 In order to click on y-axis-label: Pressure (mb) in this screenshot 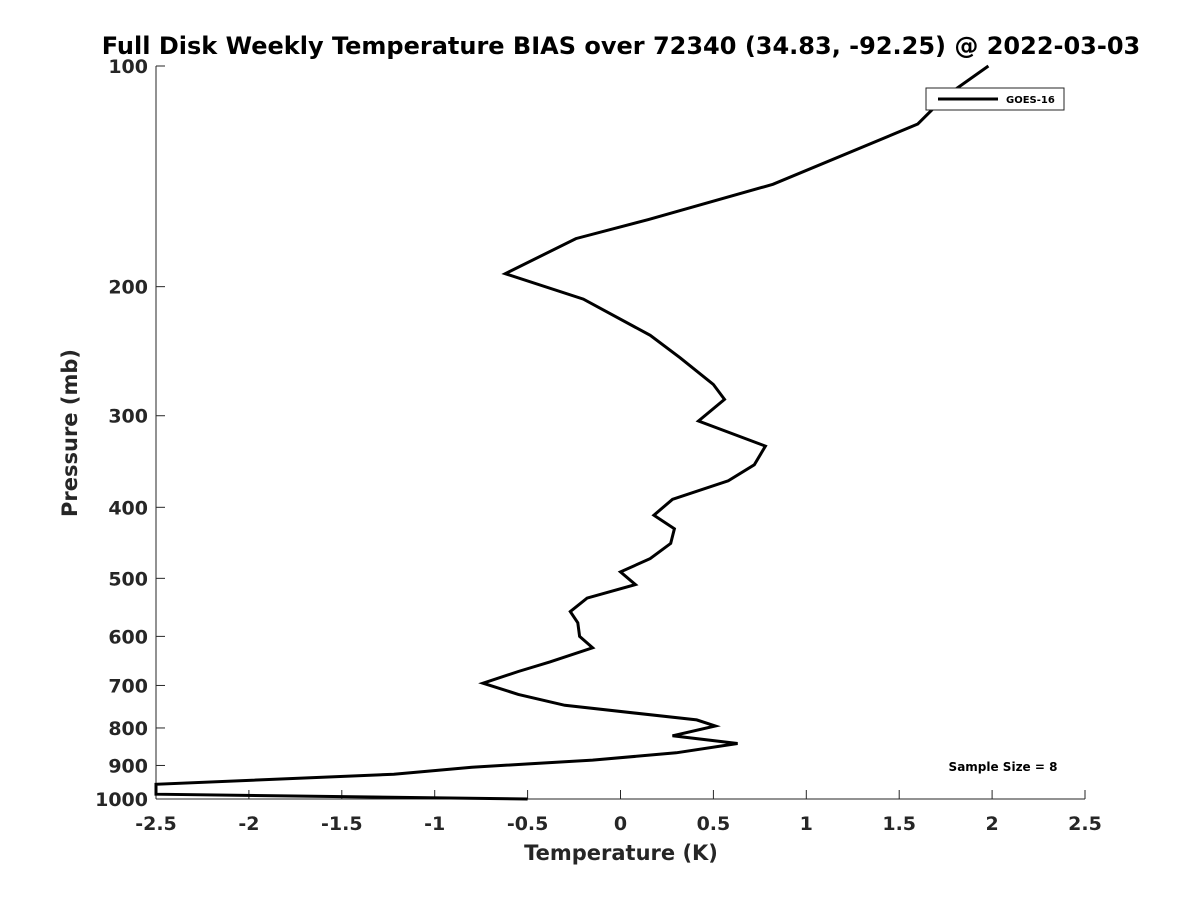, I will do `click(70, 433)`.